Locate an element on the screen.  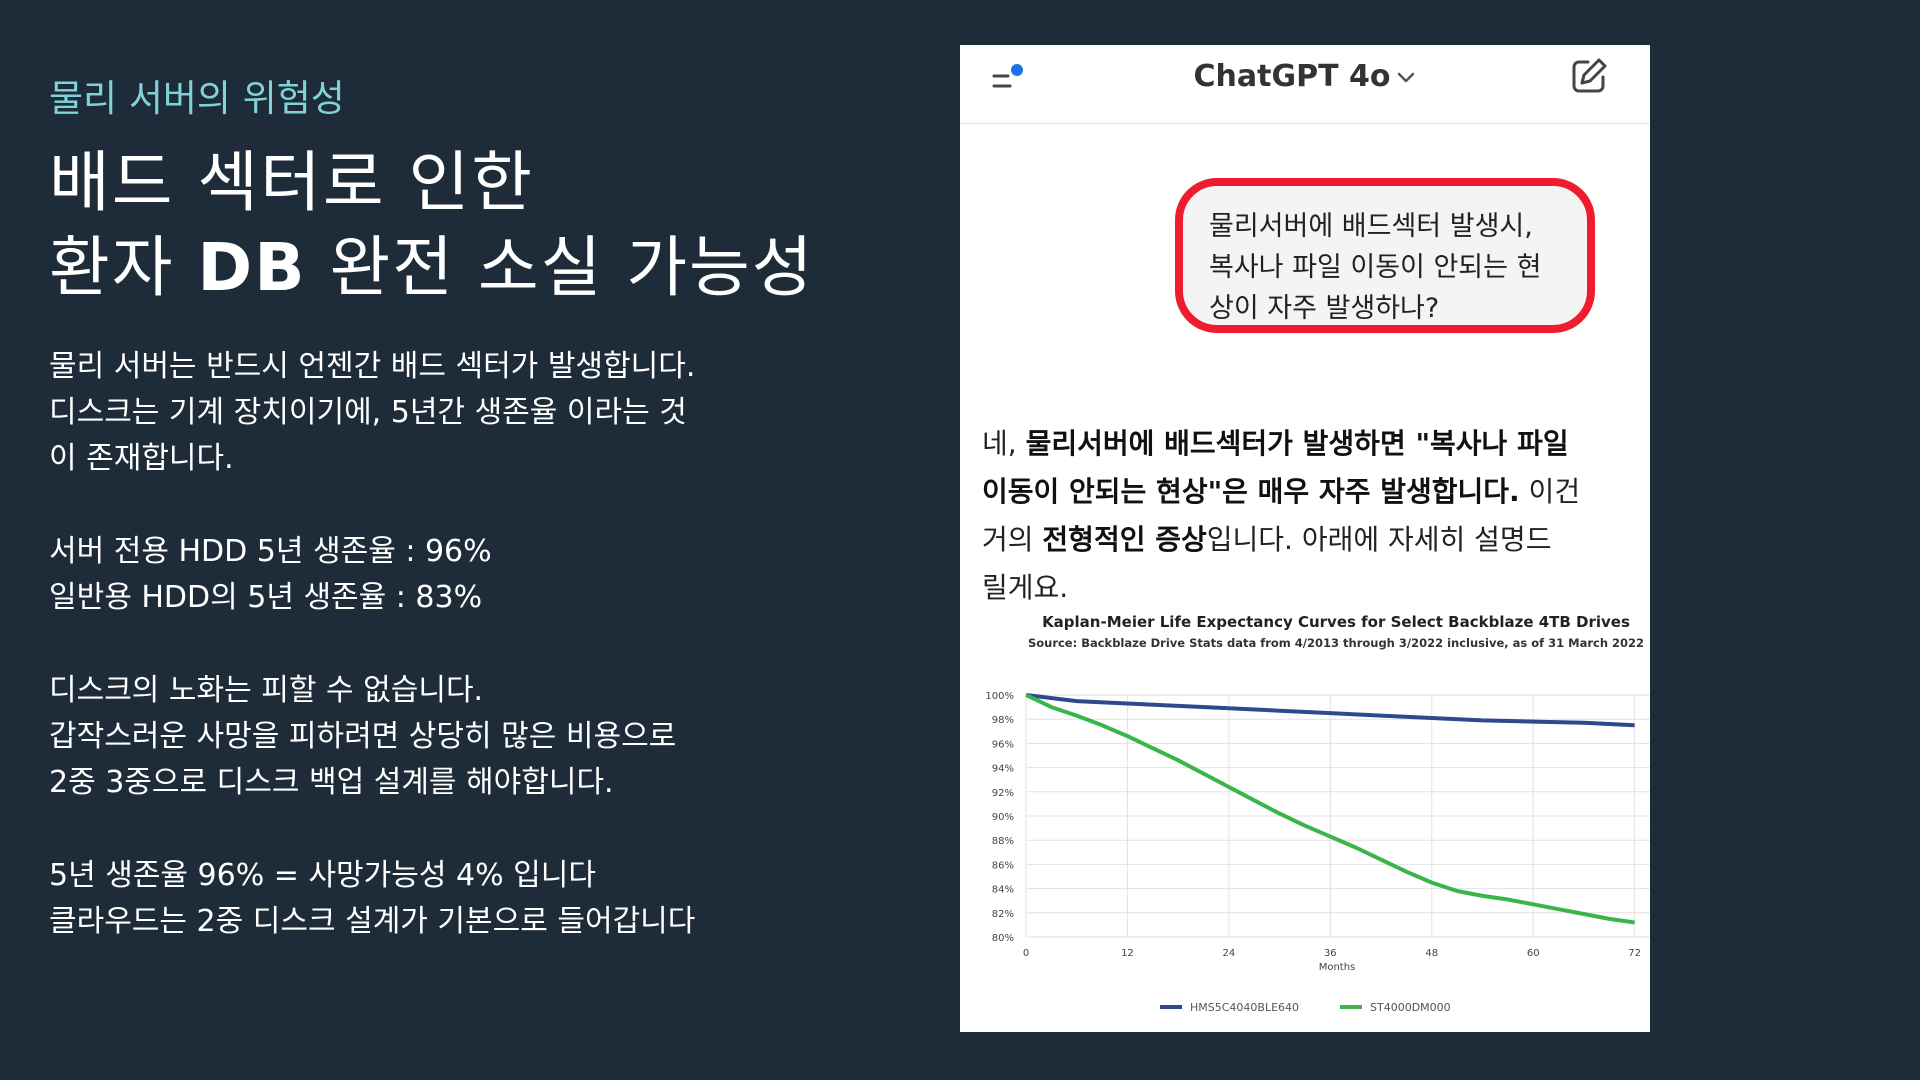
y-tick-label: 100% is located at coordinates (999, 696).